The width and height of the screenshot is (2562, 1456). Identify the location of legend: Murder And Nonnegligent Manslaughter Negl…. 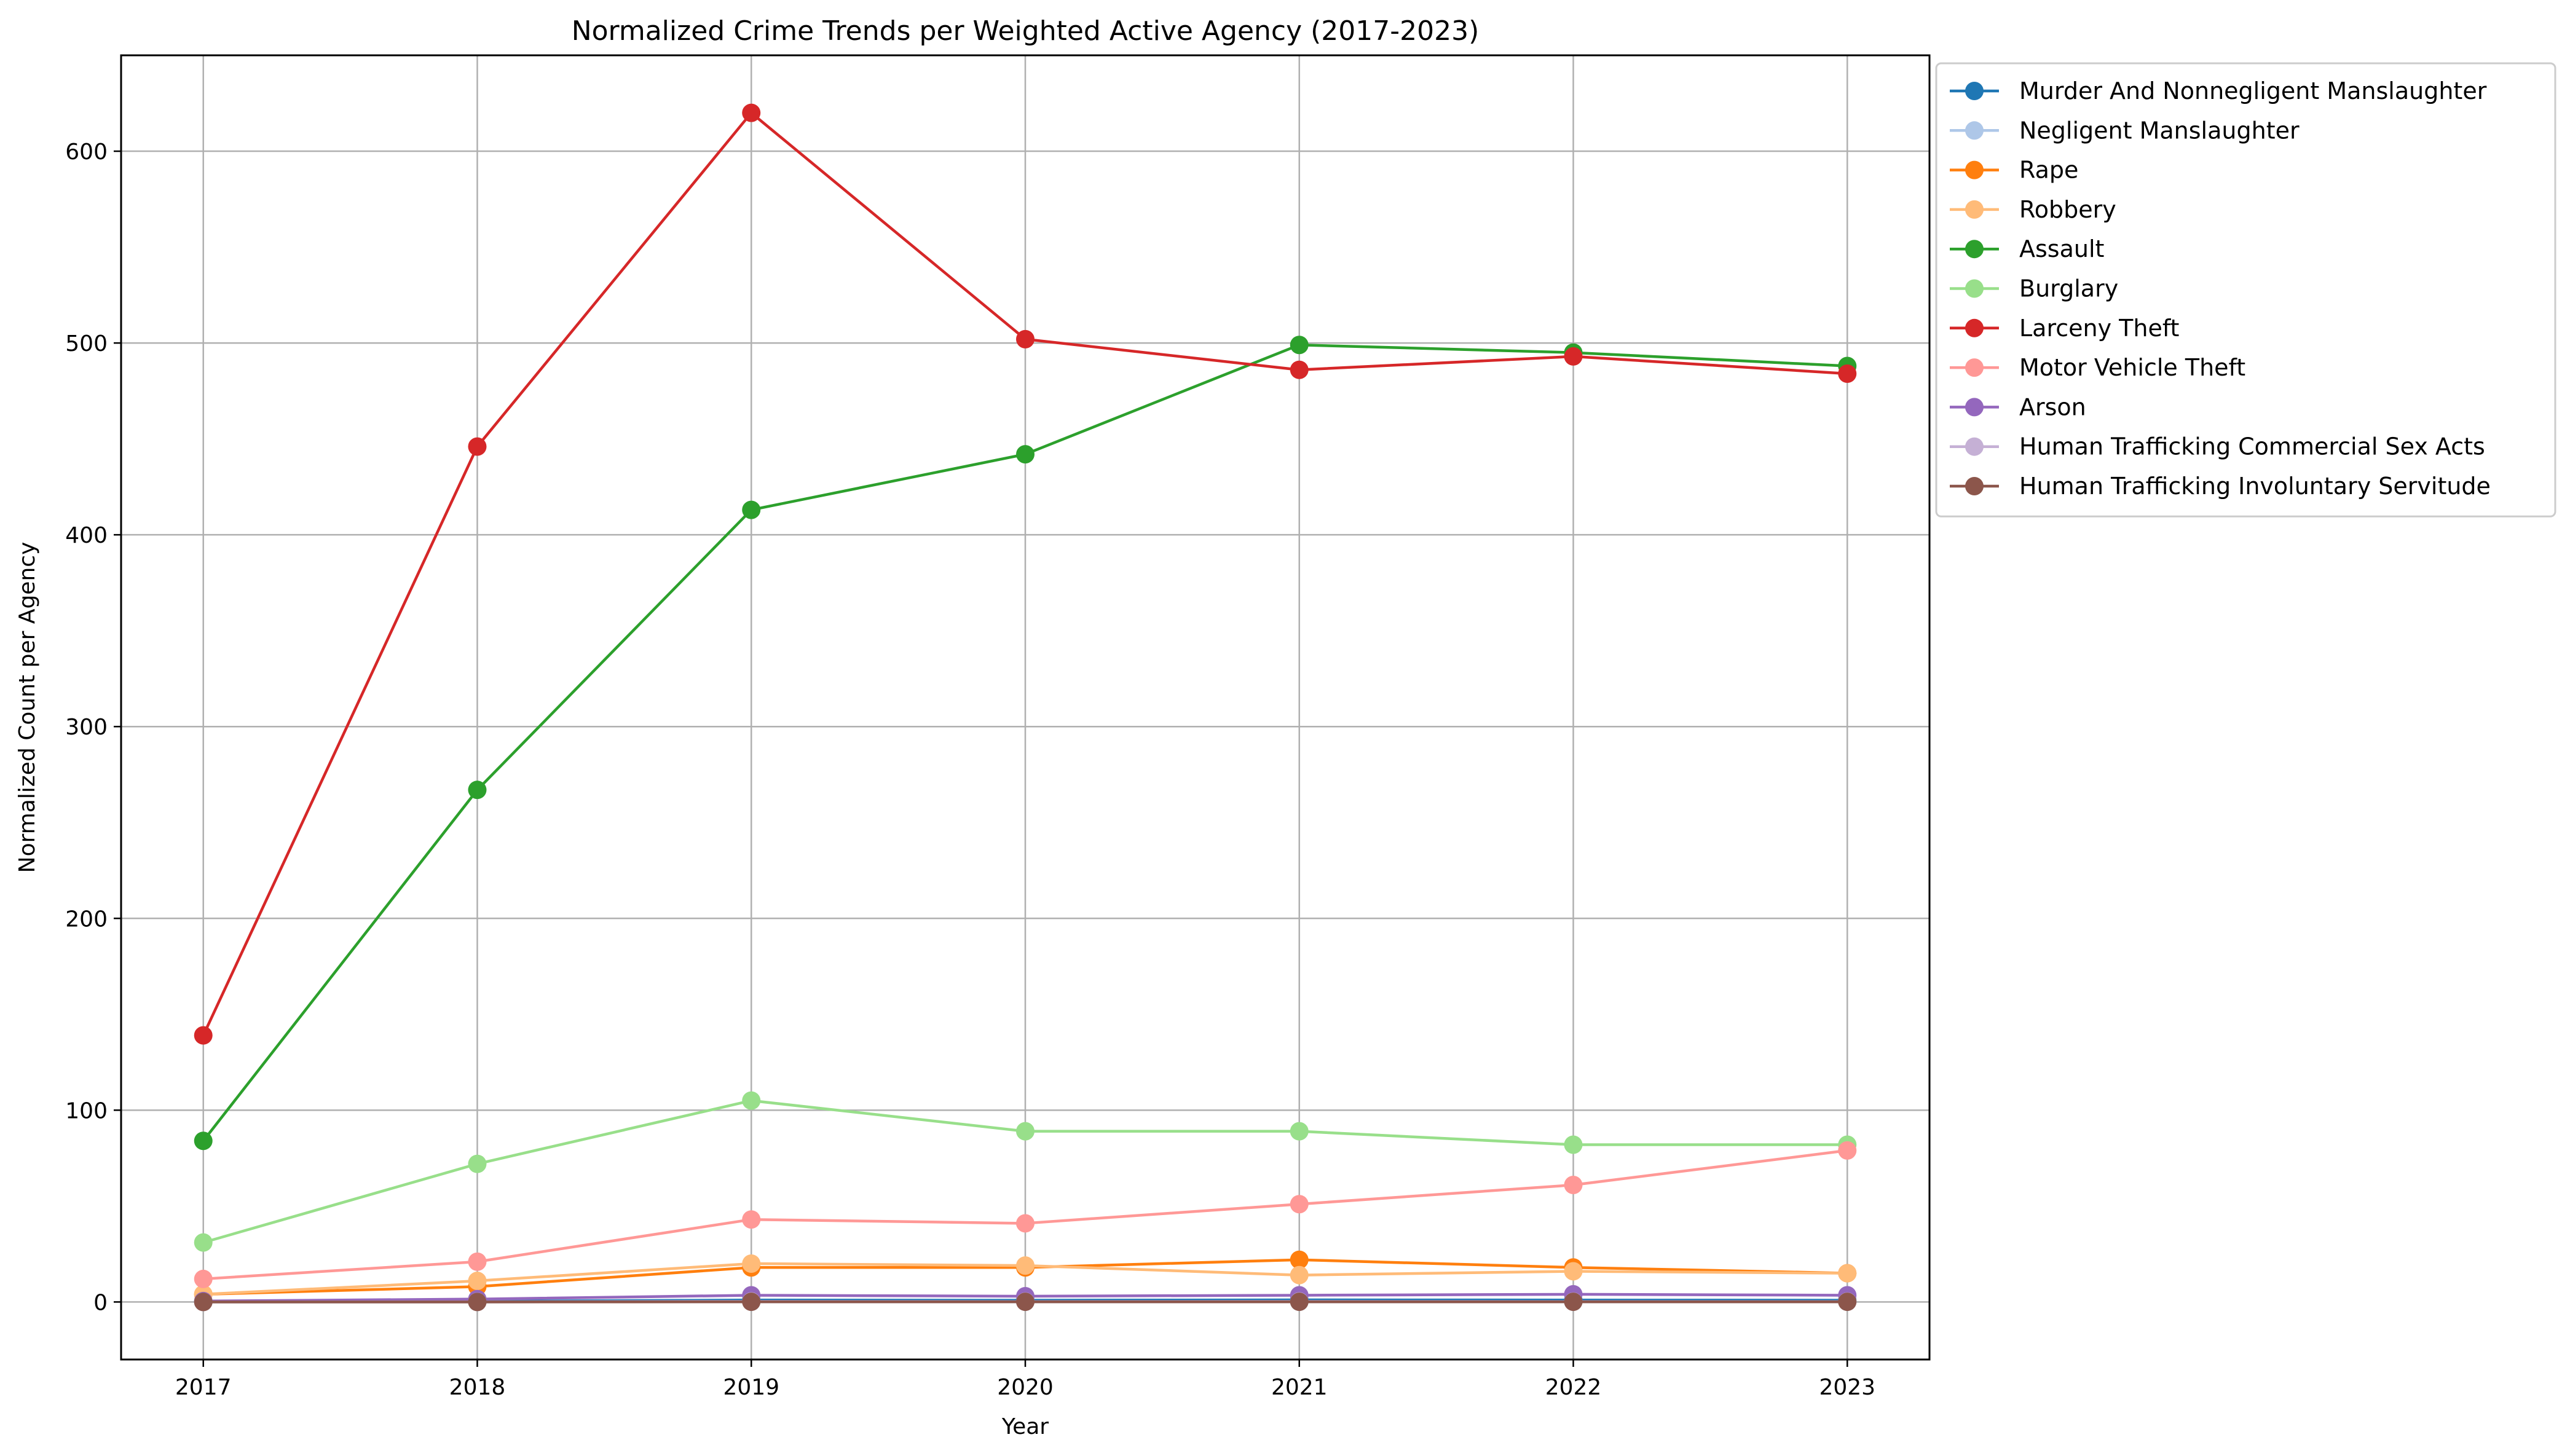
(2245, 289).